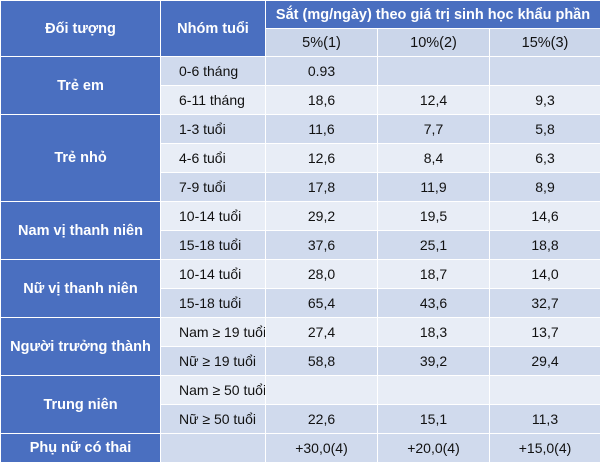 The width and height of the screenshot is (600, 463). Describe the element at coordinates (81, 158) in the screenshot. I see `group-label: Trẻ nhỏ` at that location.